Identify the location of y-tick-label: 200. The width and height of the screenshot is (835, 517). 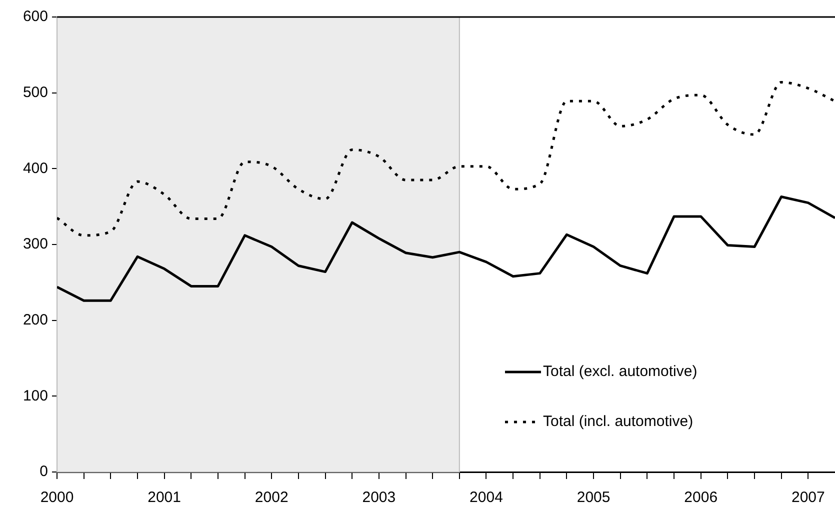
(35, 319).